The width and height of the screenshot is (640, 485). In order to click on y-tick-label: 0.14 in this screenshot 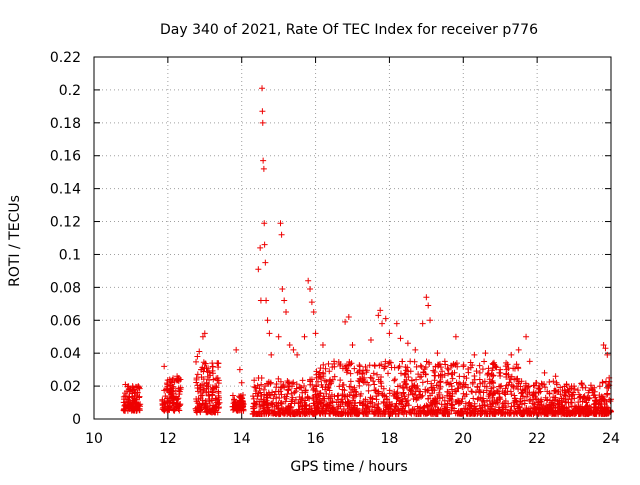, I will do `click(65, 190)`.